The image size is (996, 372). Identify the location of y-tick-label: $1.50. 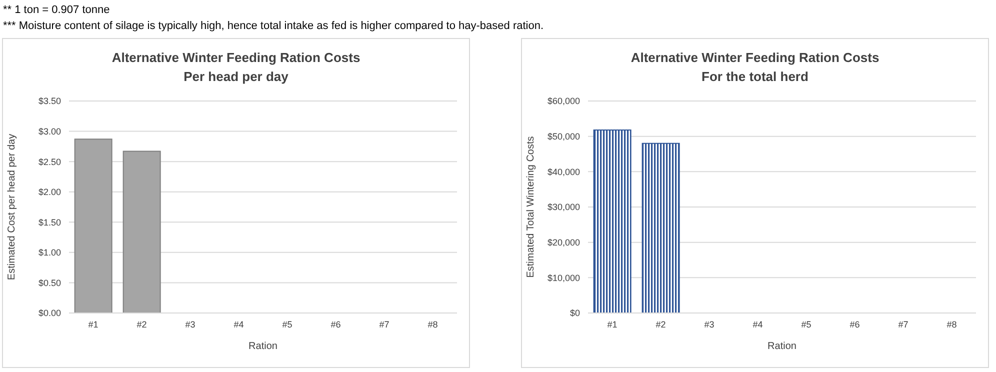
(49, 222).